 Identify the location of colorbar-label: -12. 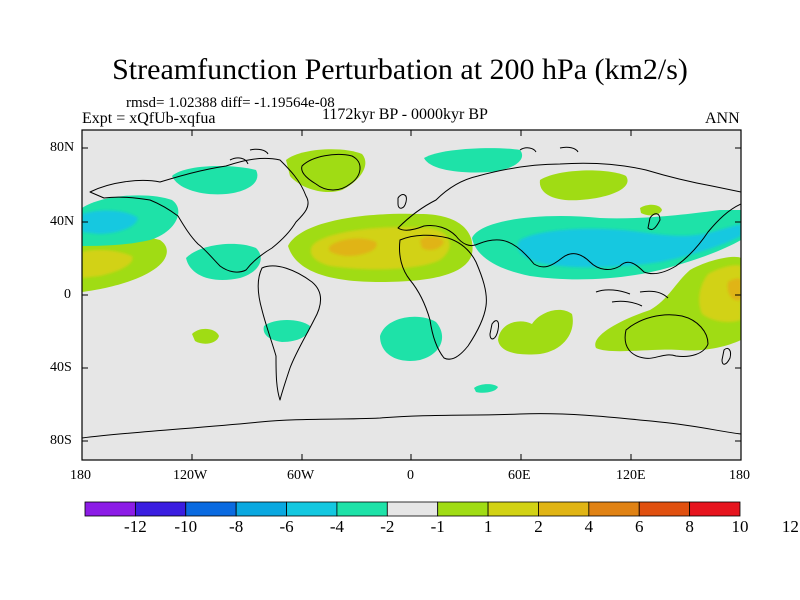
(135, 526).